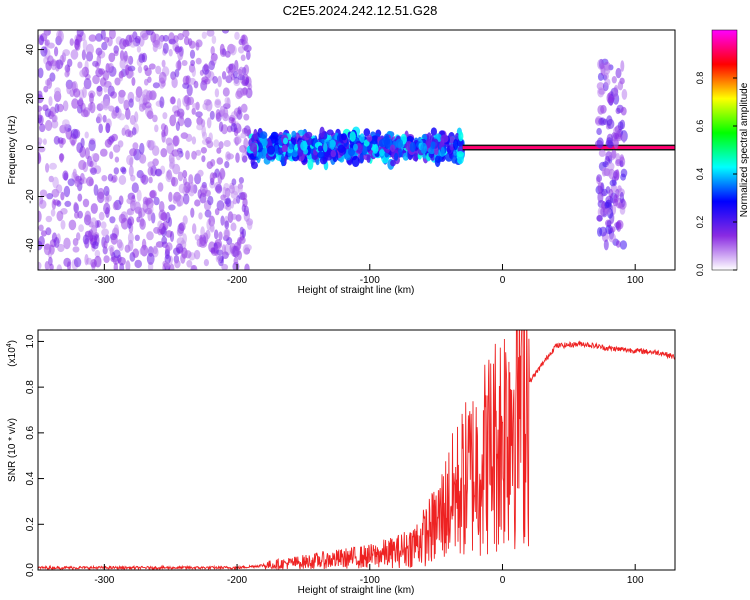 This screenshot has height=600, width=750. What do you see at coordinates (700, 78) in the screenshot?
I see `colorbar-tick-label: 0.8` at bounding box center [700, 78].